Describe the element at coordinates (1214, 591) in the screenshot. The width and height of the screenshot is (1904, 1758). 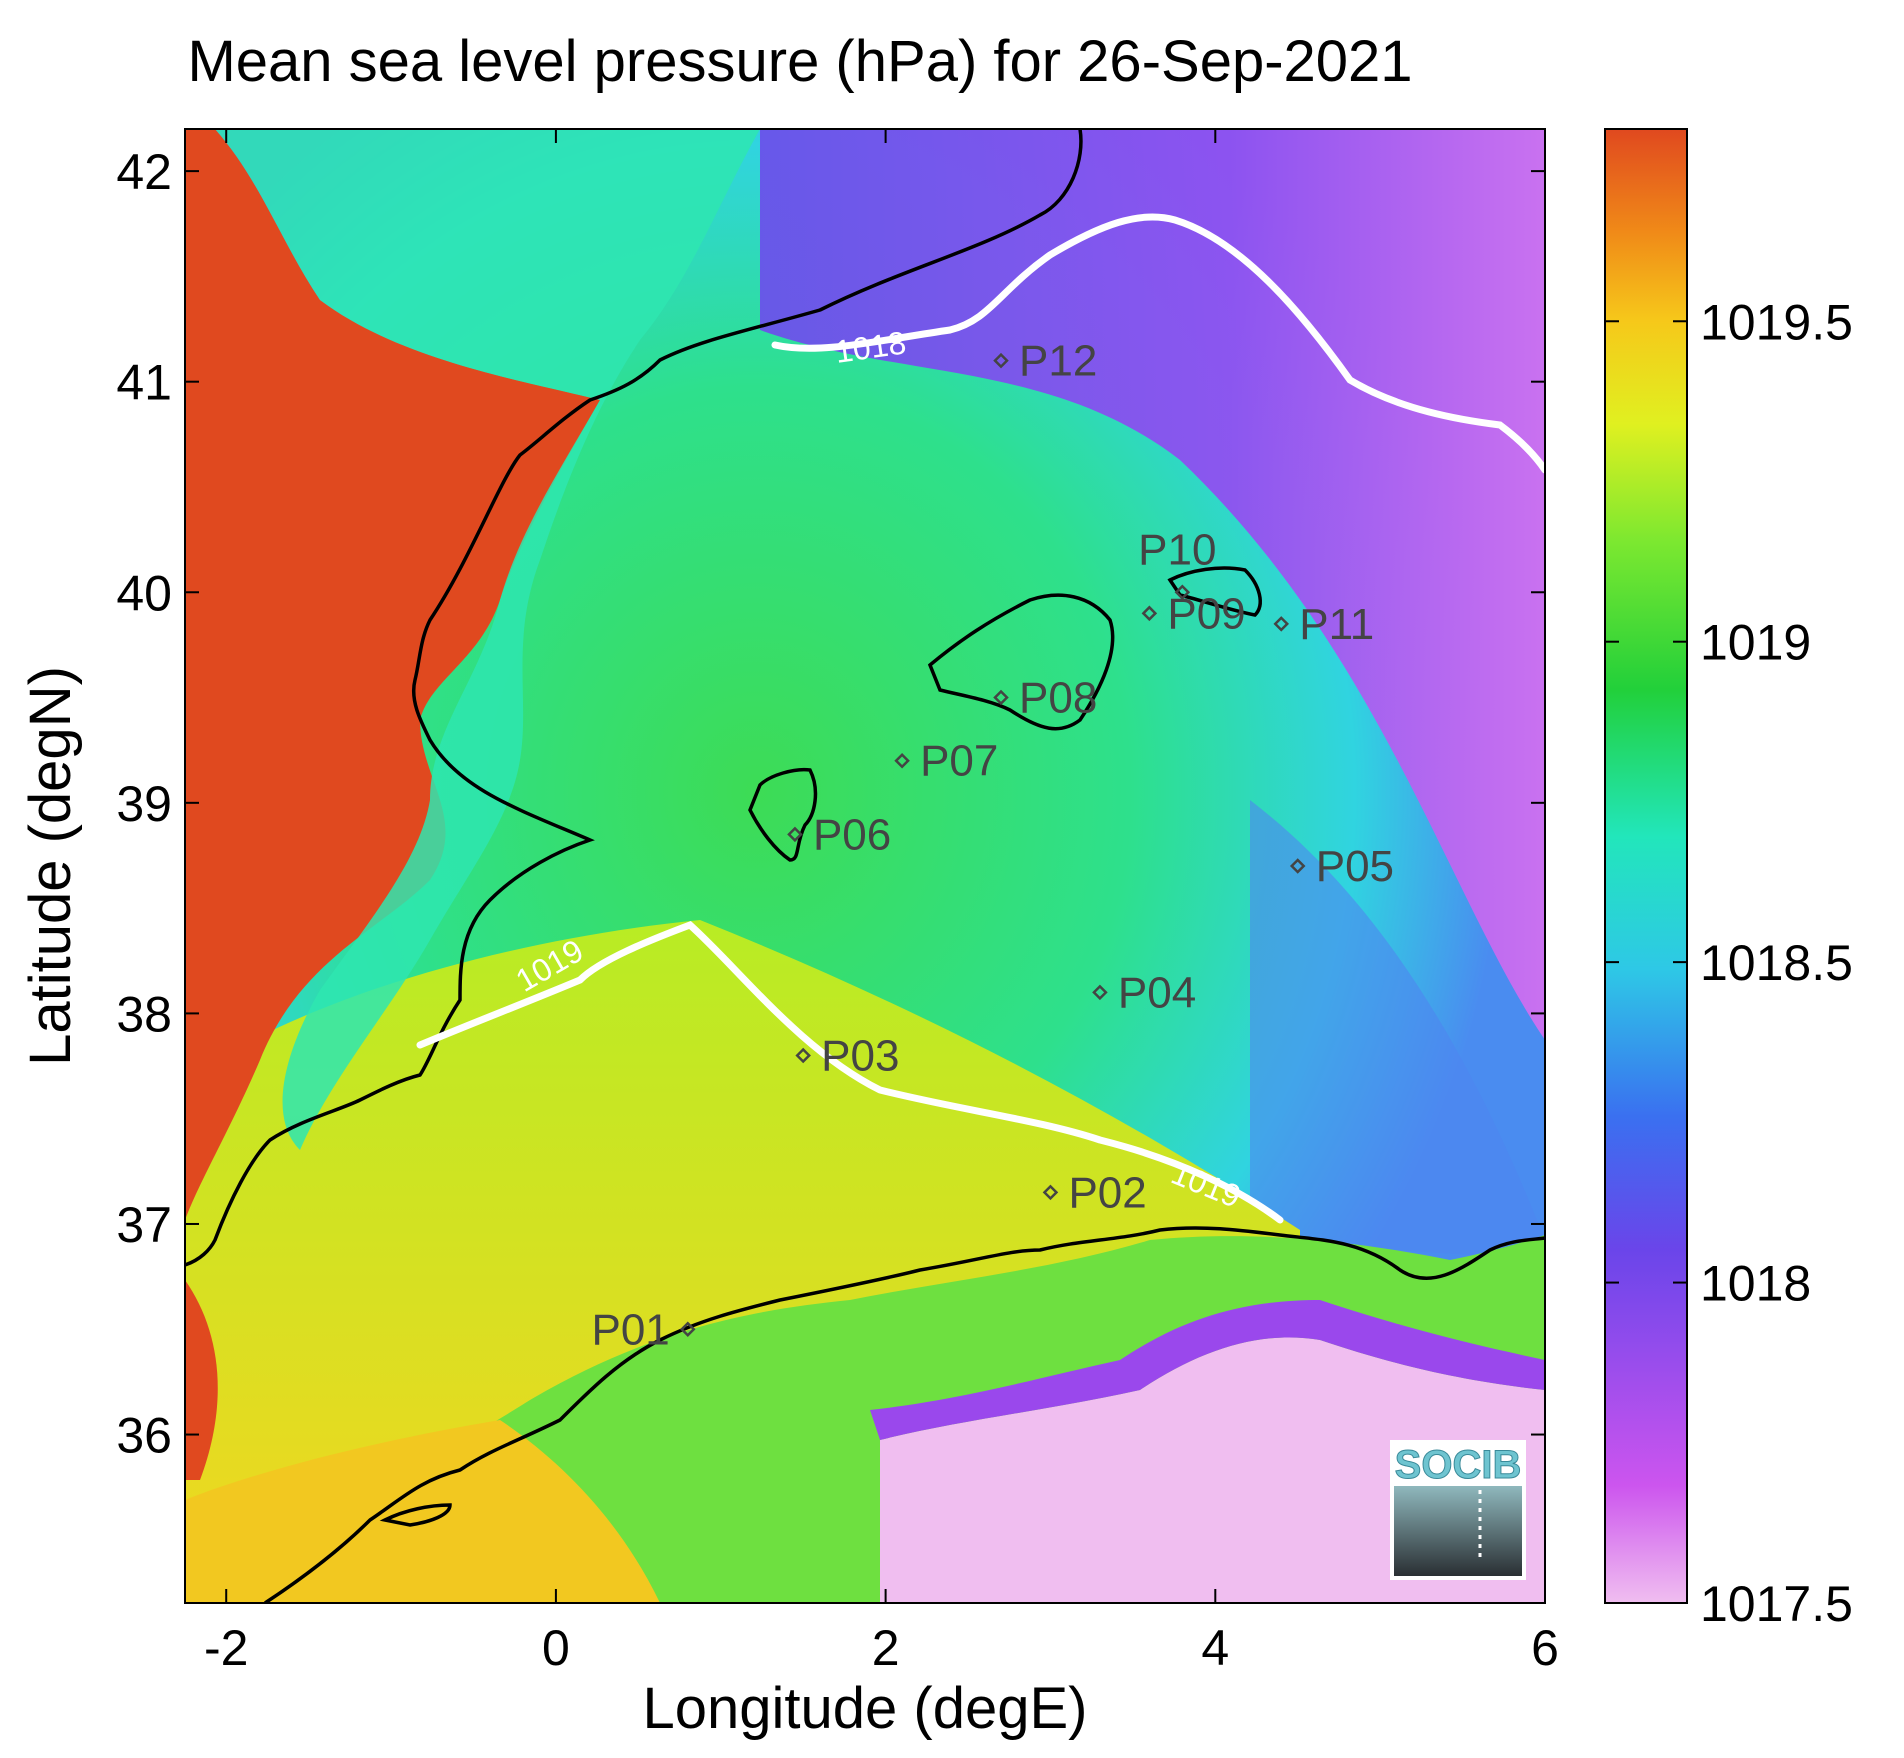
I see `menorca-coast` at that location.